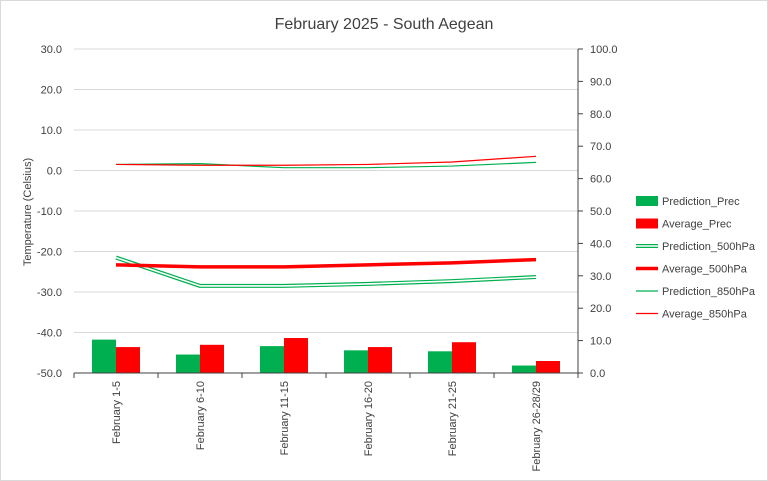 This screenshot has height=481, width=768. Describe the element at coordinates (600, 277) in the screenshot. I see `y-right-tick-label: 30.0` at that location.